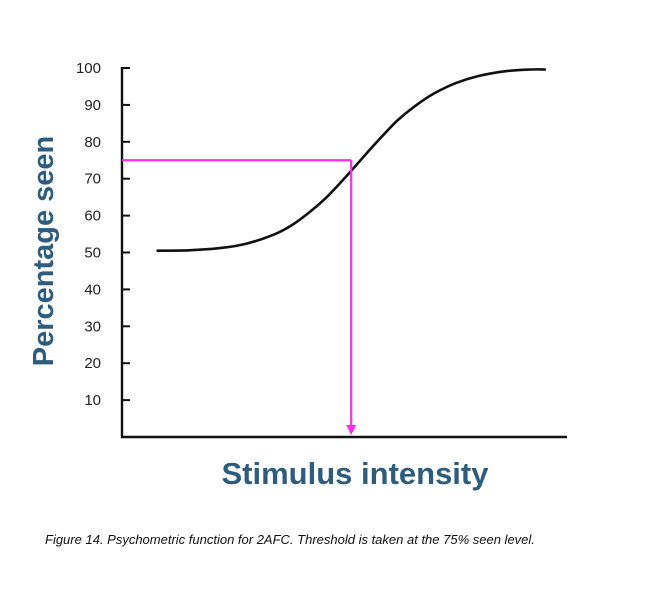 The image size is (652, 601). Describe the element at coordinates (92, 253) in the screenshot. I see `y-tick-label: 50` at that location.